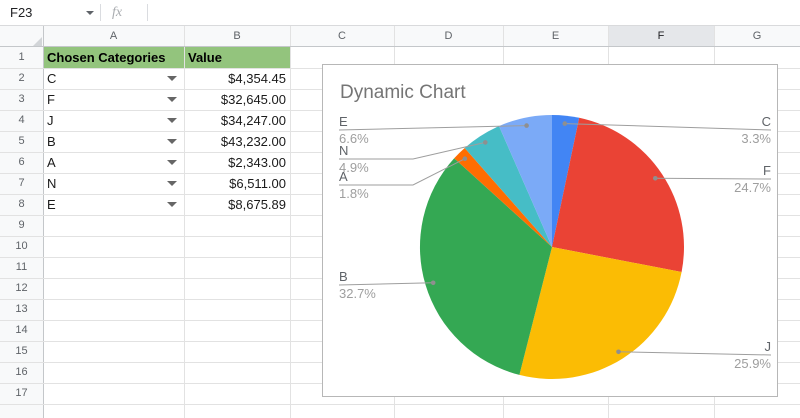  Describe the element at coordinates (21, 78) in the screenshot. I see `row-header-2: 2` at that location.